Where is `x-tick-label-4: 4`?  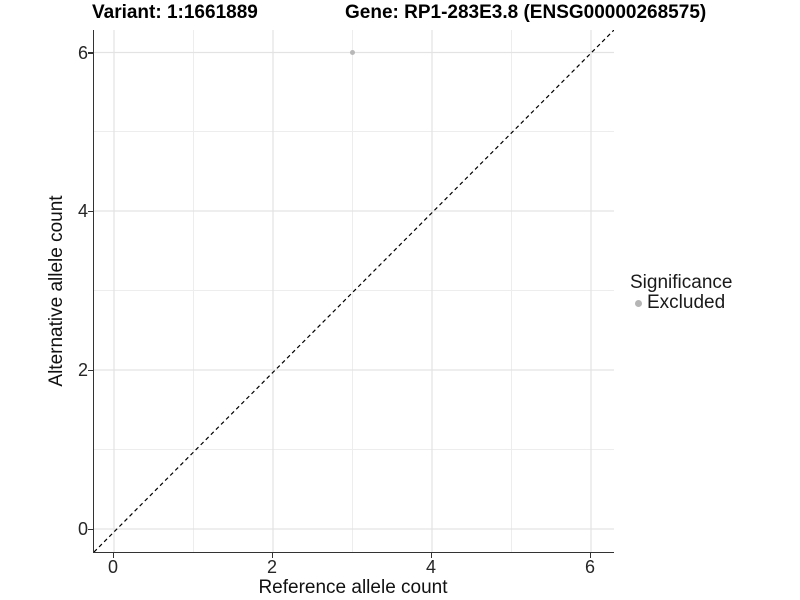 x-tick-label-4: 4 is located at coordinates (430, 567).